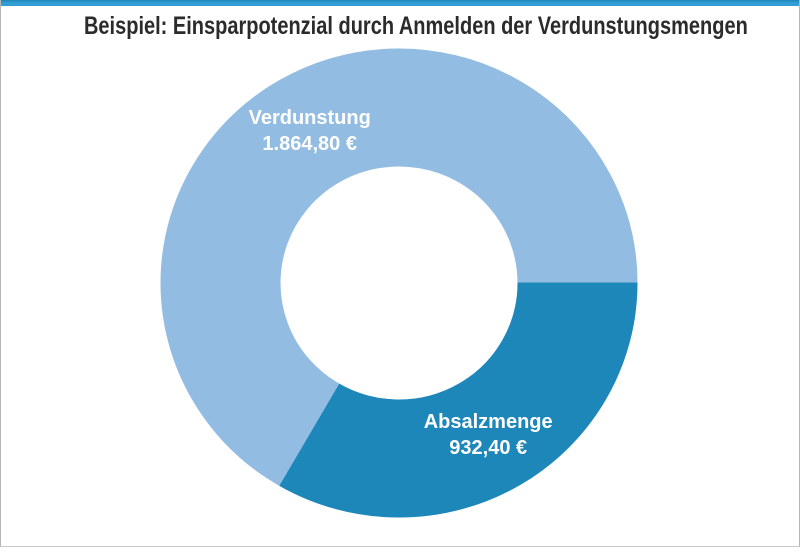 The image size is (800, 554). I want to click on slice-label-name: Absalzmenge, so click(488, 422).